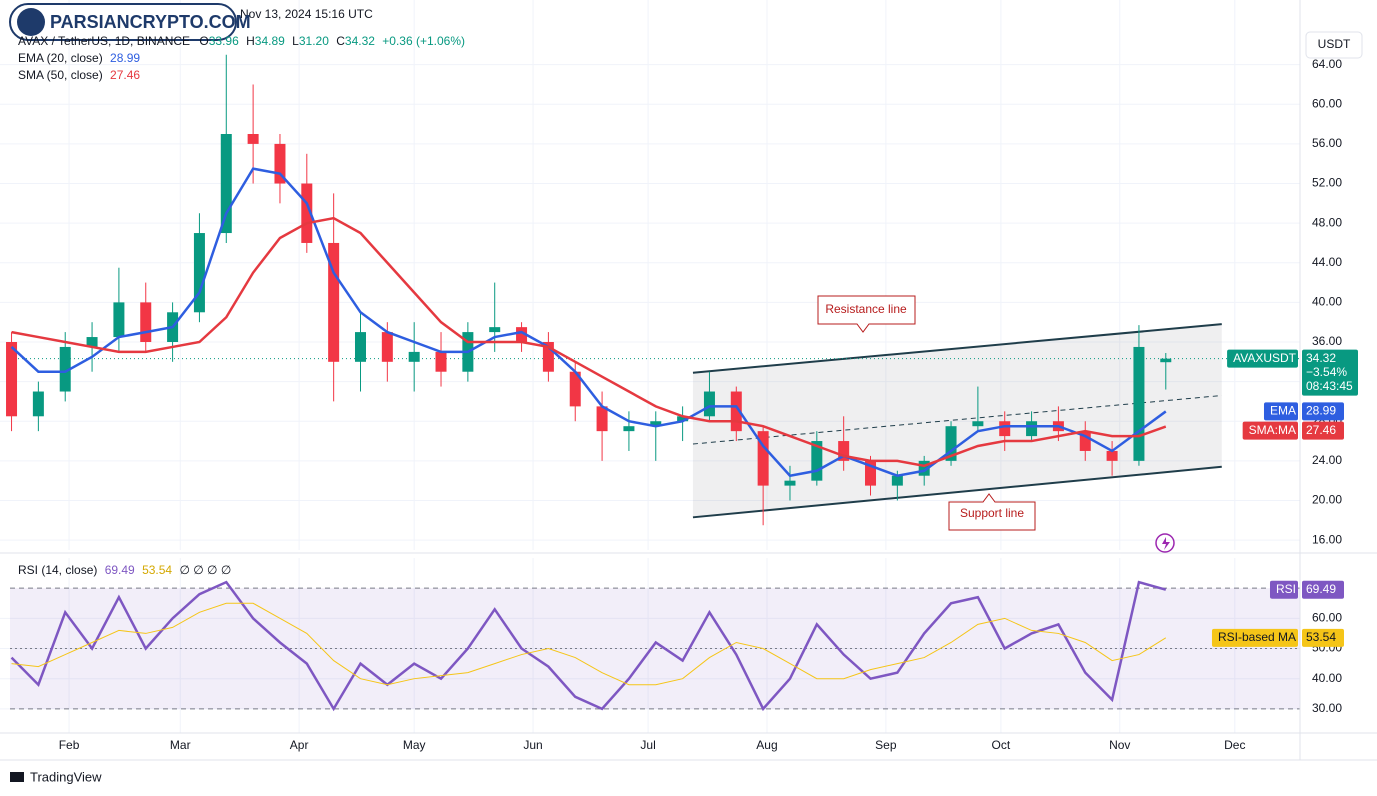 The height and width of the screenshot is (796, 1377). I want to click on y-tick-label: 24.00, so click(1327, 460).